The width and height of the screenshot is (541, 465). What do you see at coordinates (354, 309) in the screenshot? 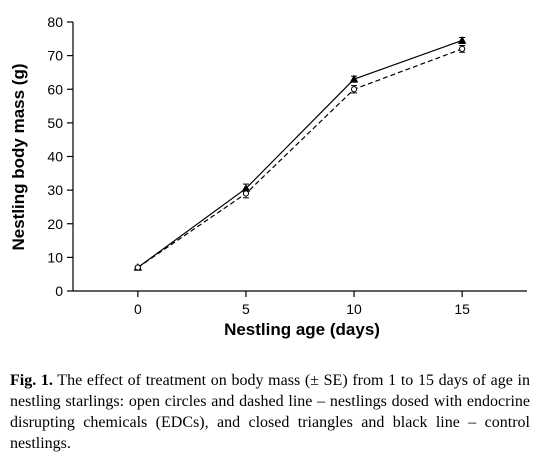
I see `x-tick-label: 10` at bounding box center [354, 309].